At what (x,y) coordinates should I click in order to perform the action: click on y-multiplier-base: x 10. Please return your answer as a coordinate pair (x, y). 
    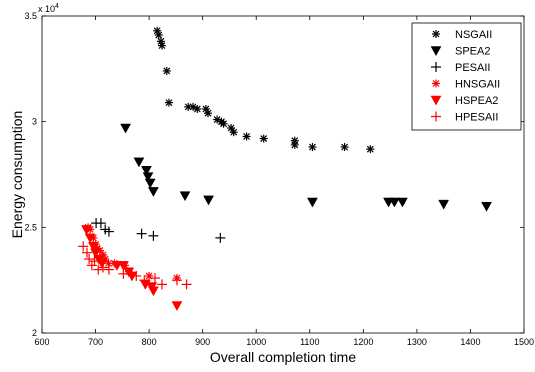
    Looking at the image, I should click on (46, 9).